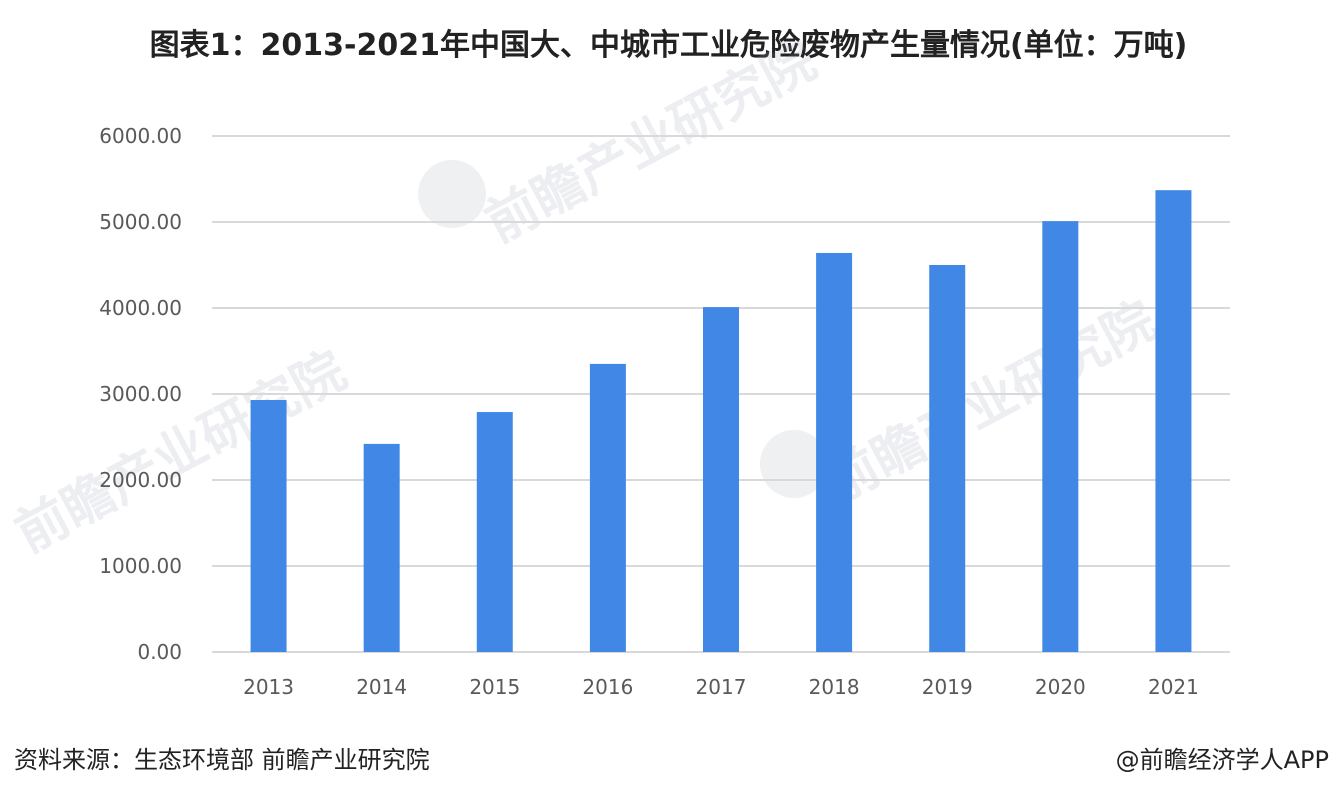 This screenshot has width=1337, height=800. I want to click on x-tick-label: 2020, so click(1060, 687).